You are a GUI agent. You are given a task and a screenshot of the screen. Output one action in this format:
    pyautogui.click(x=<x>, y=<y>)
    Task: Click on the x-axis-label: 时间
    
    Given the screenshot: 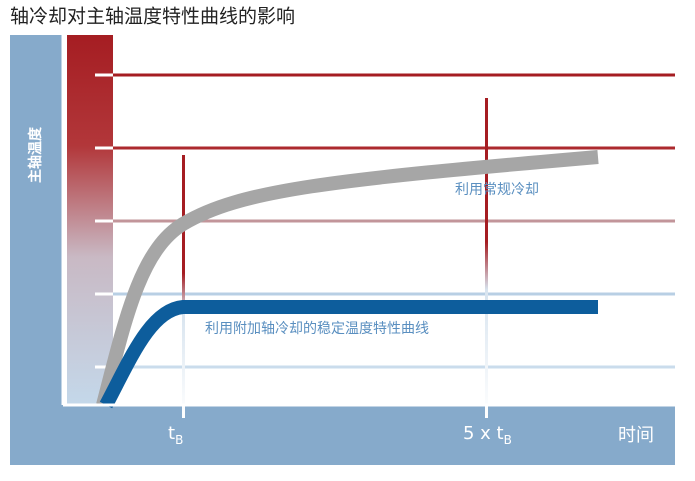 What is the action you would take?
    pyautogui.click(x=636, y=435)
    